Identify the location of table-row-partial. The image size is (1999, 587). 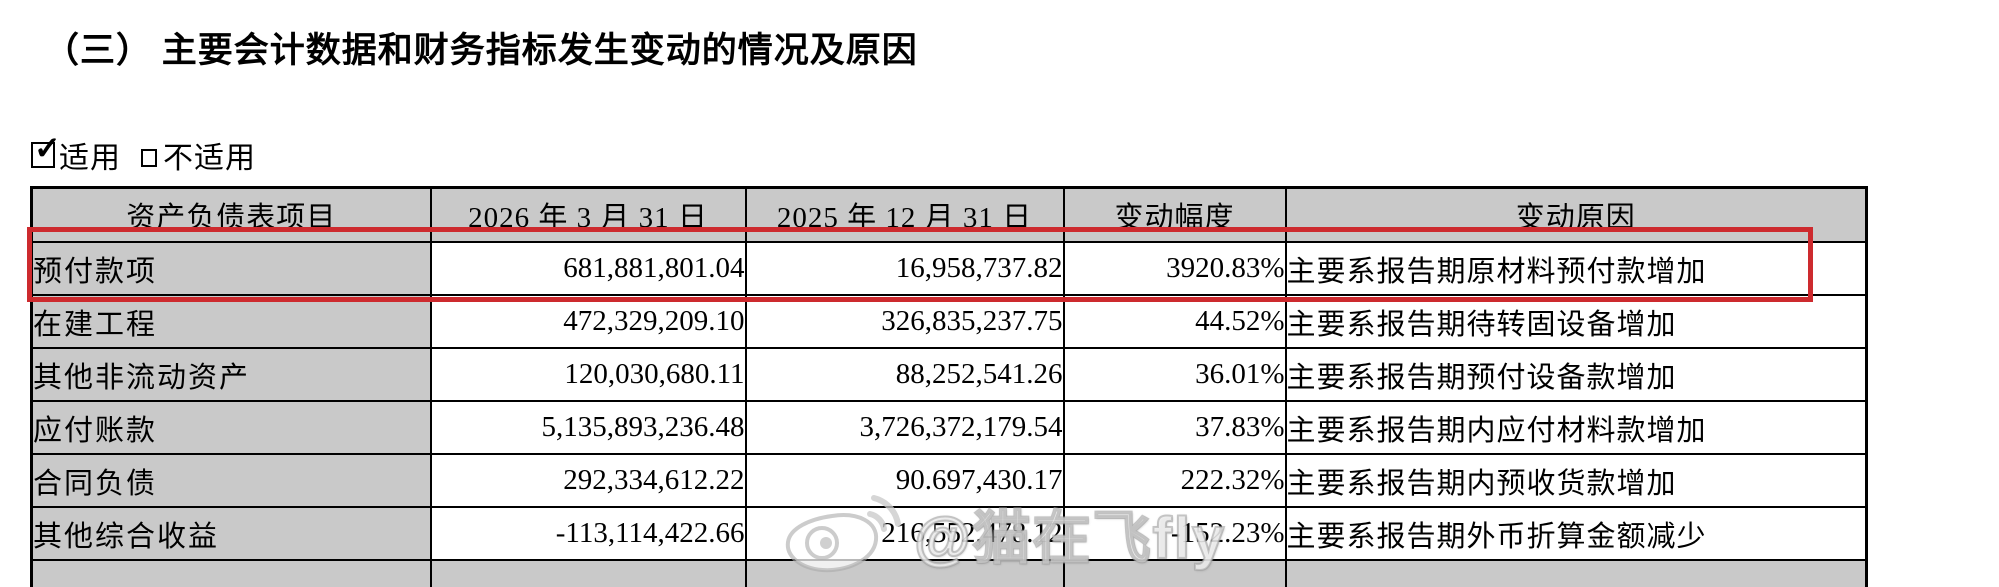
(949, 573).